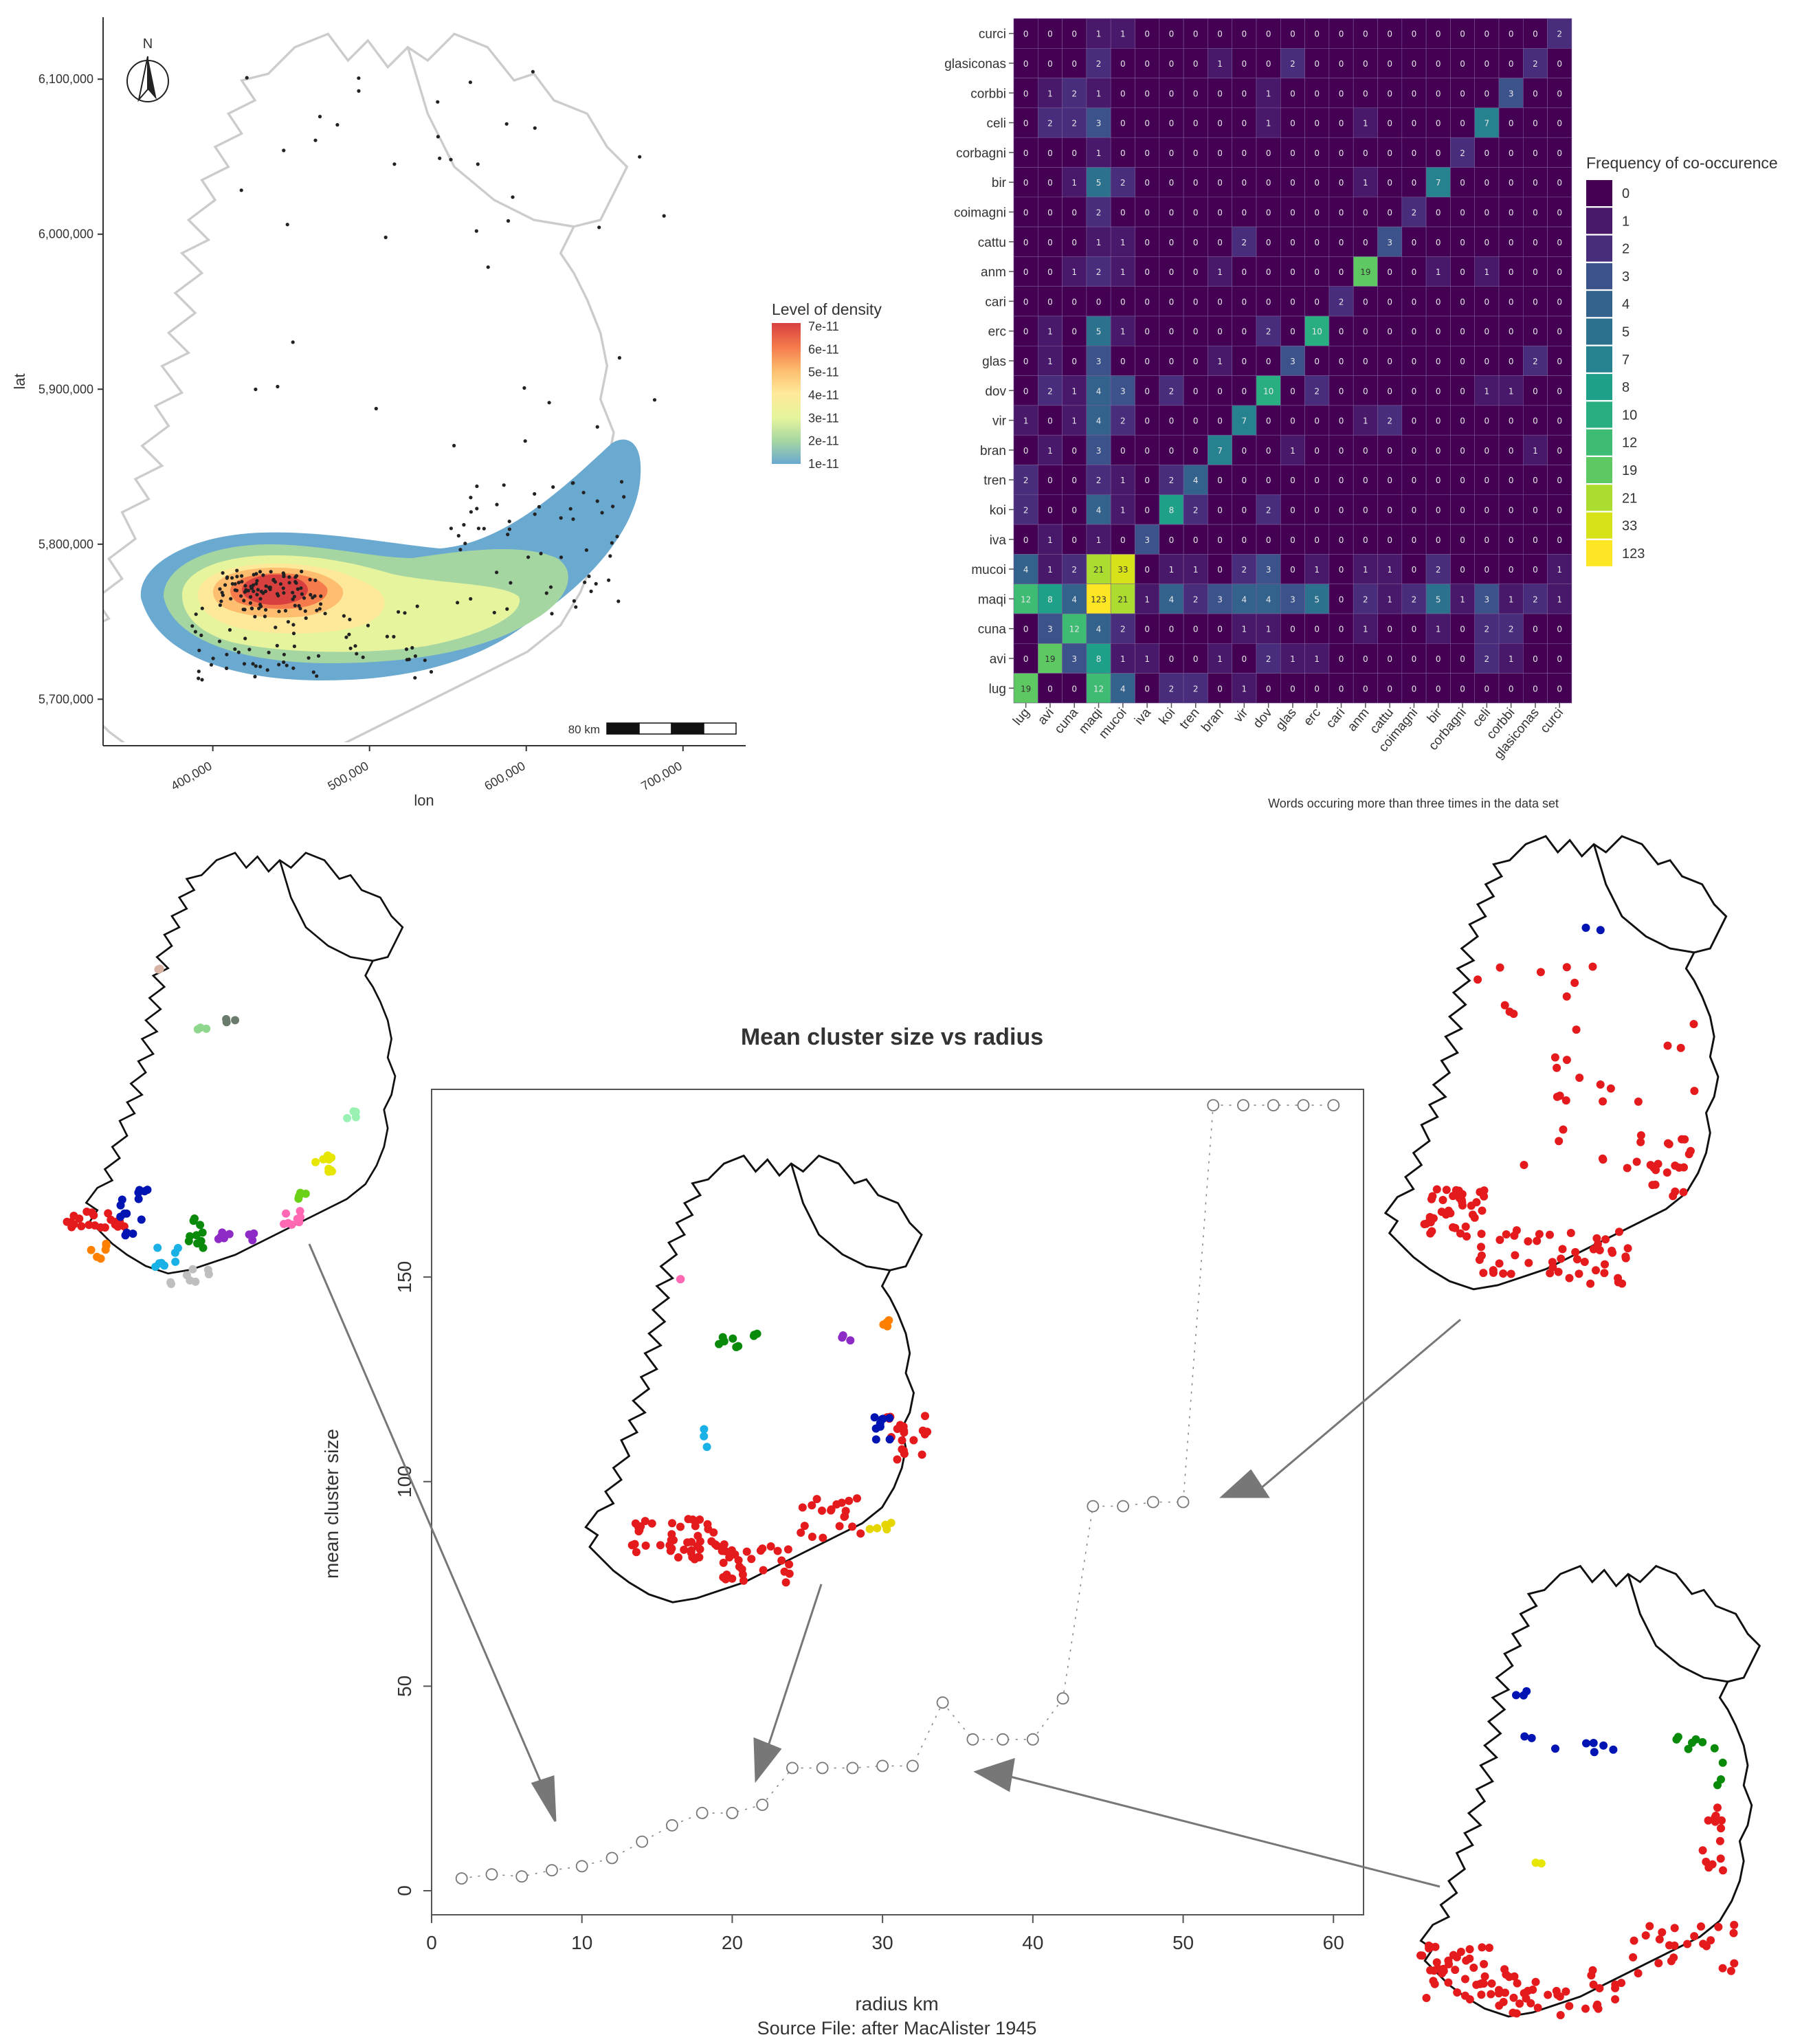 This screenshot has height=2044, width=1813. I want to click on map-x-tick-label: 400,000, so click(191, 776).